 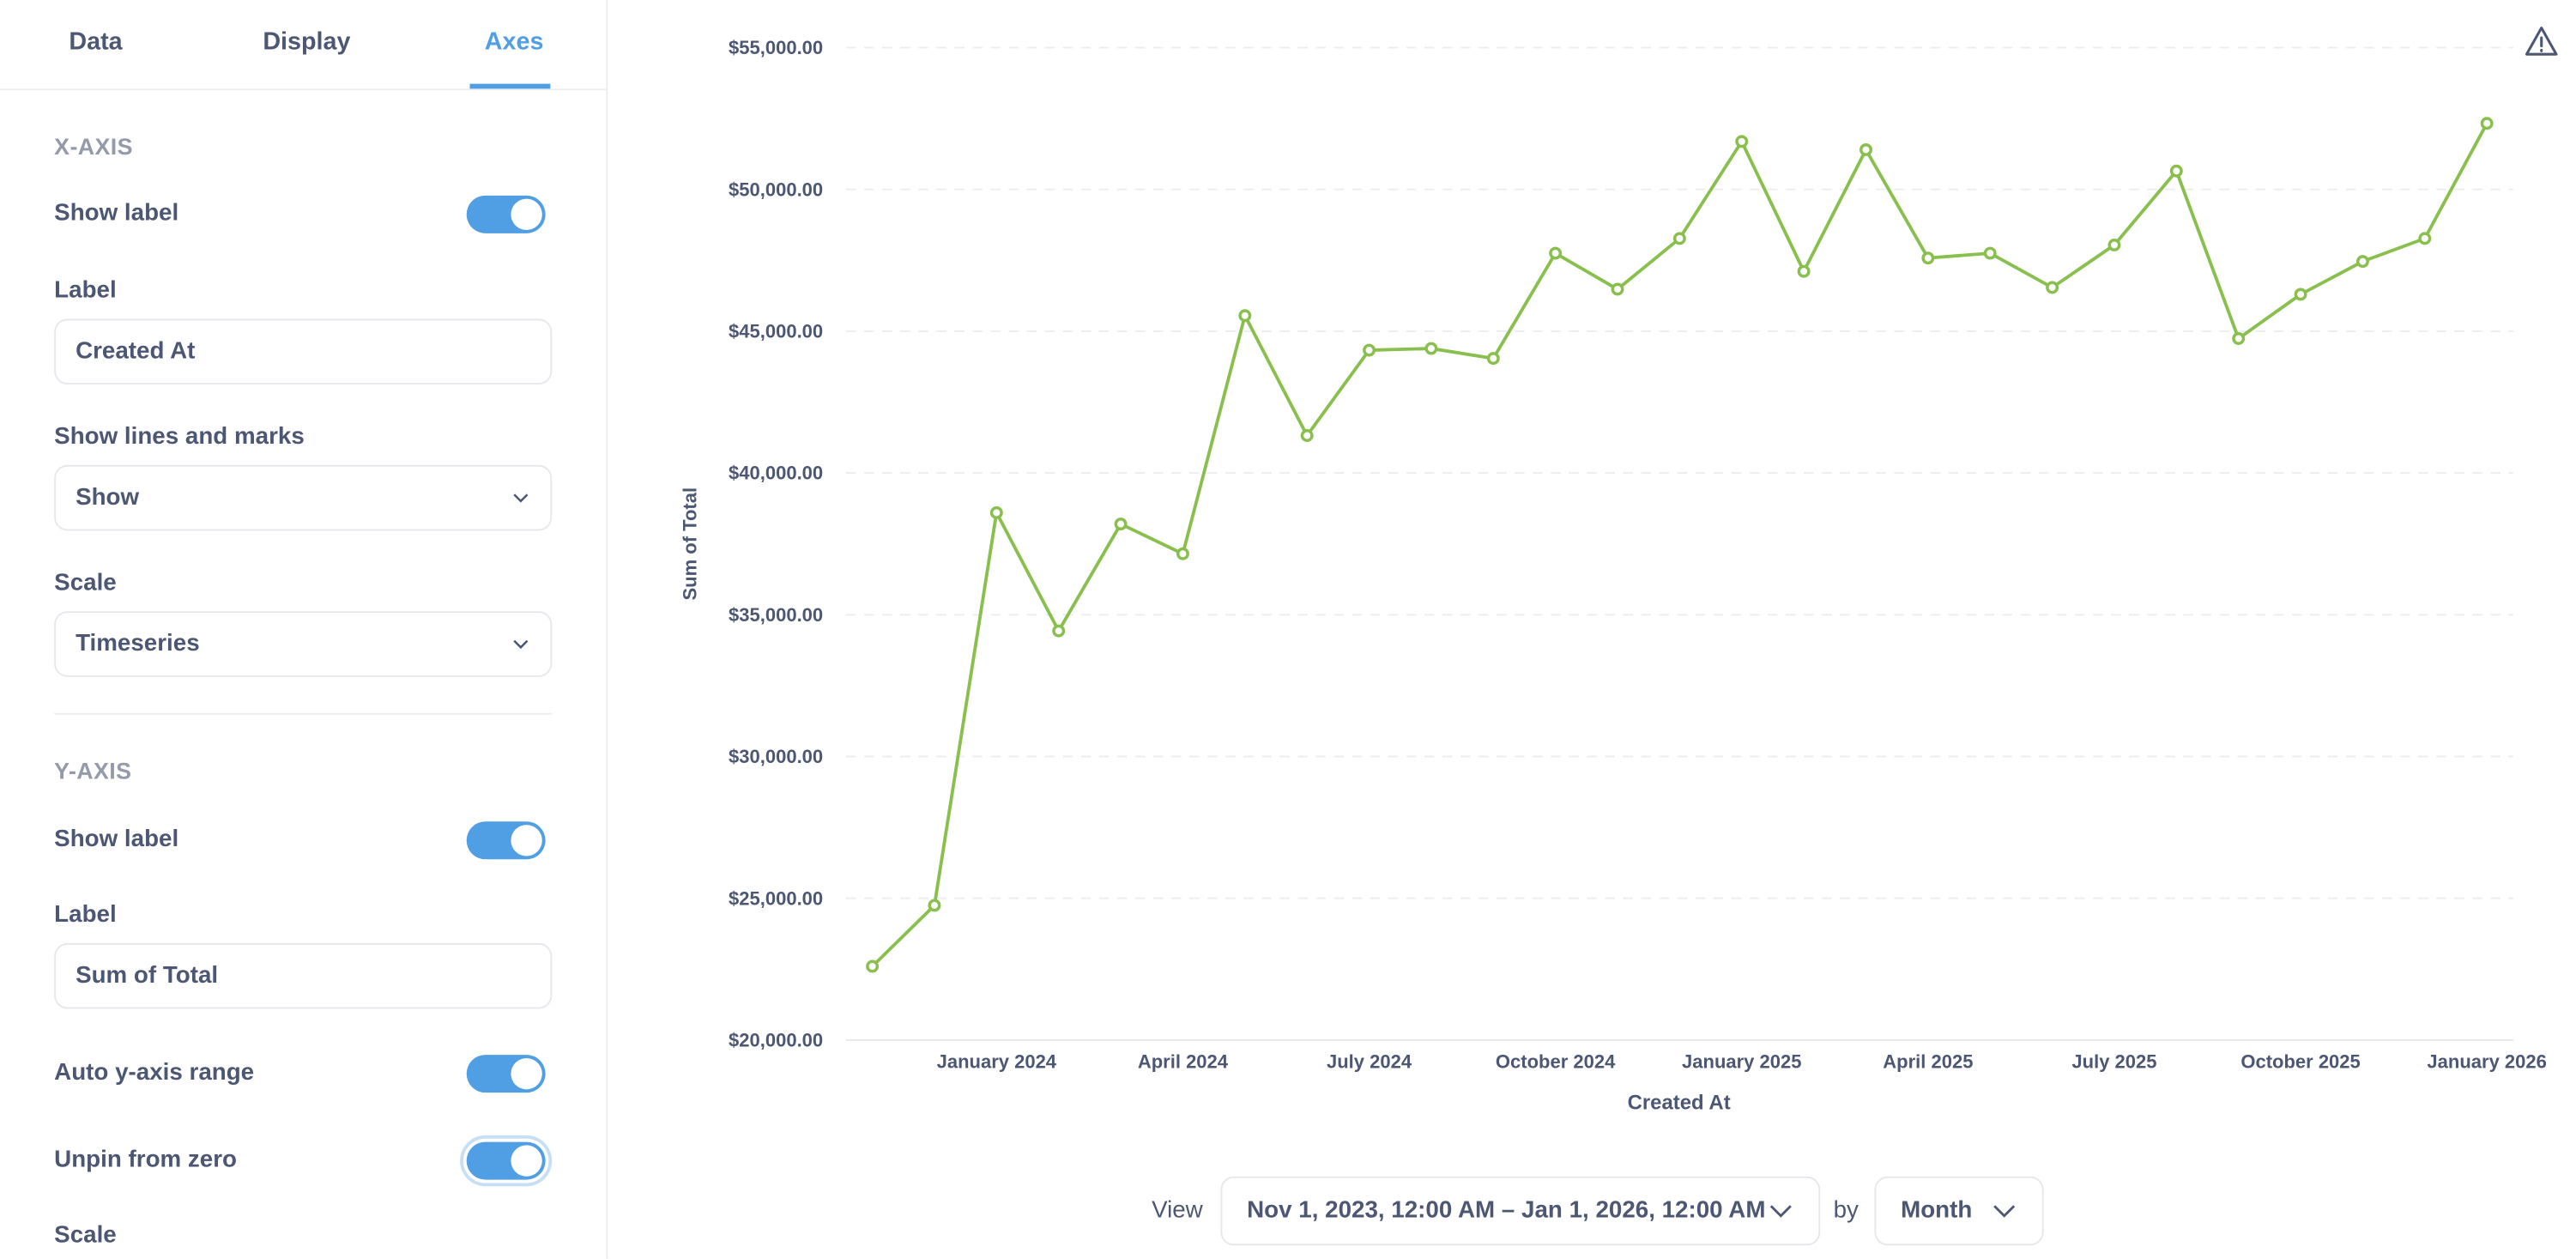 I want to click on x-scale-value: Timeseries, so click(x=138, y=644).